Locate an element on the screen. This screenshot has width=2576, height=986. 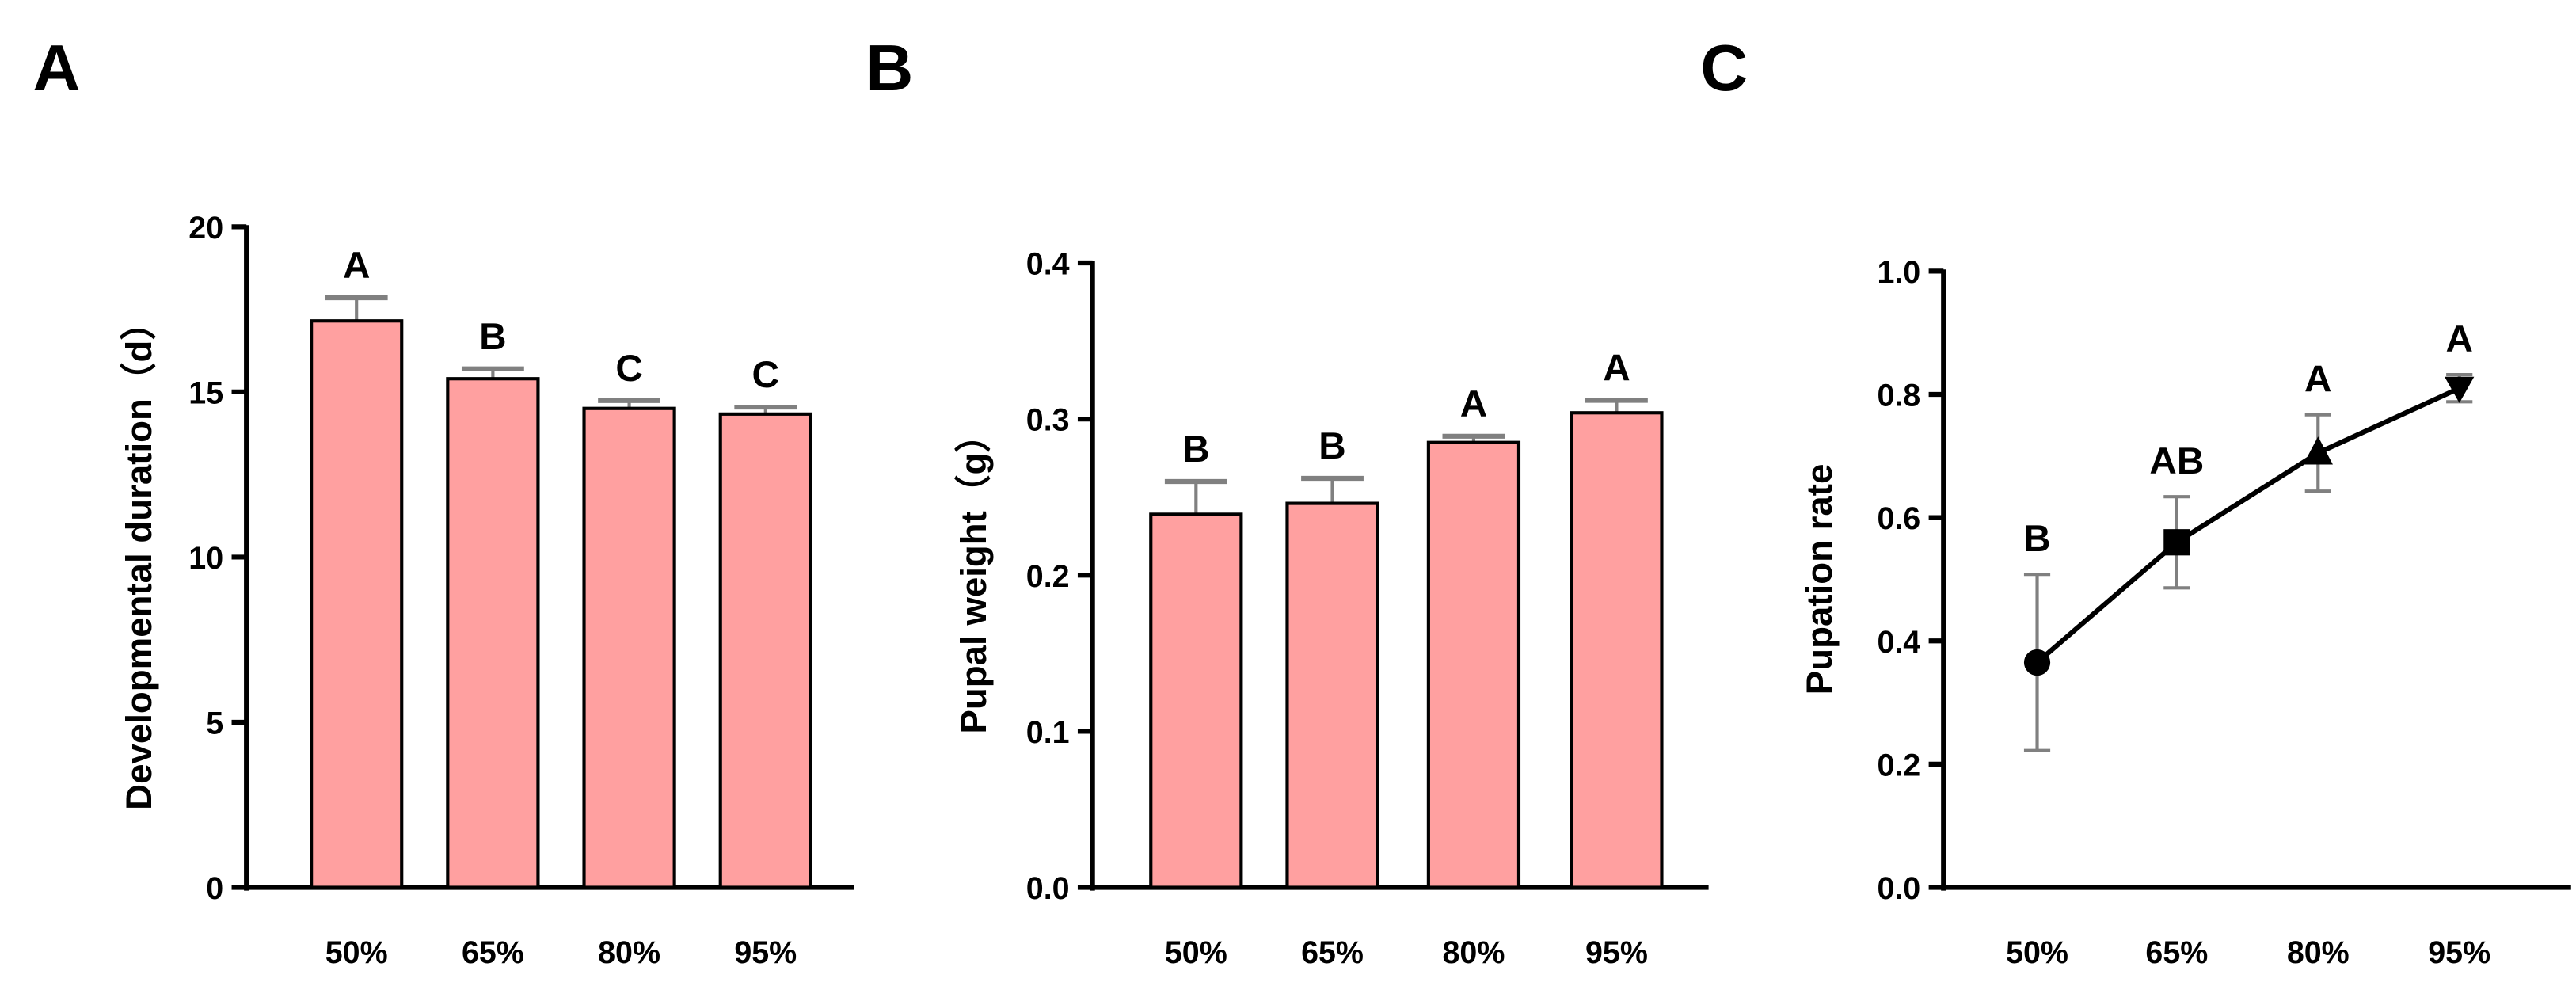
panel-label: B is located at coordinates (889, 68).